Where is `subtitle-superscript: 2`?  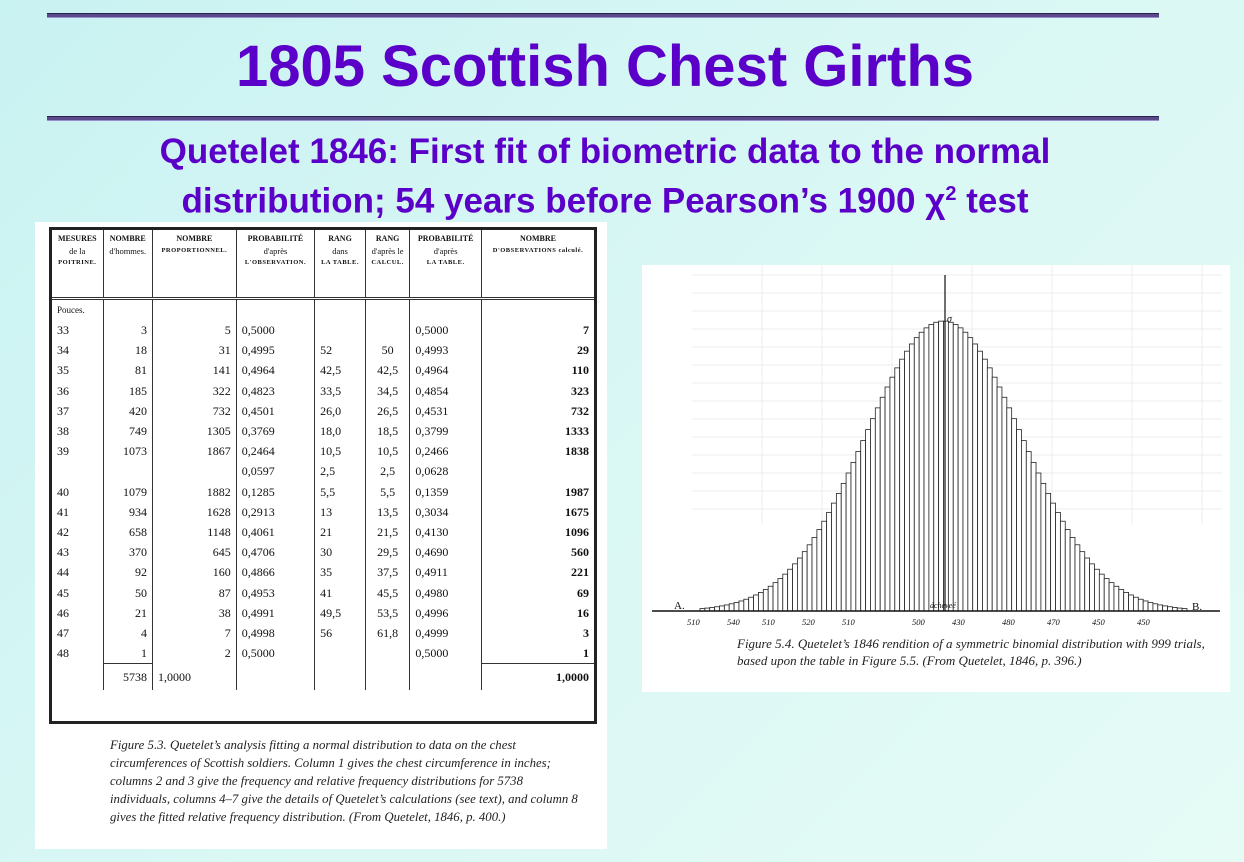 subtitle-superscript: 2 is located at coordinates (951, 194).